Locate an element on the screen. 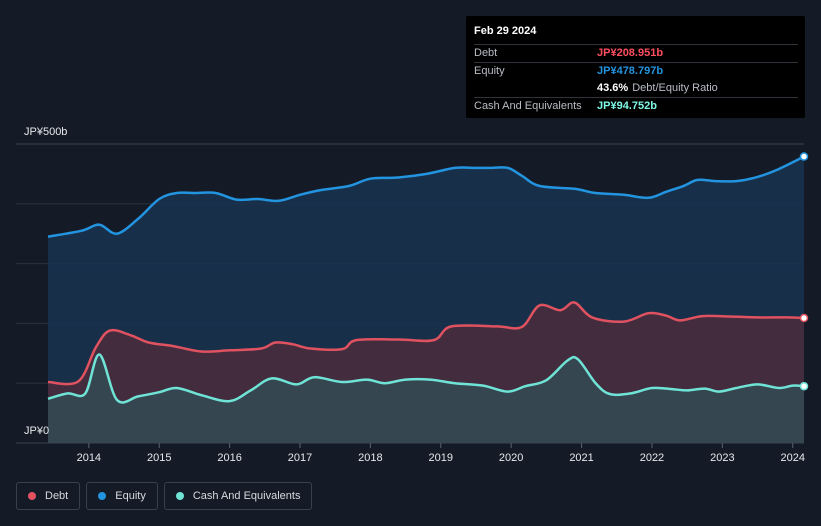  x-tick-label: 2024 is located at coordinates (792, 458).